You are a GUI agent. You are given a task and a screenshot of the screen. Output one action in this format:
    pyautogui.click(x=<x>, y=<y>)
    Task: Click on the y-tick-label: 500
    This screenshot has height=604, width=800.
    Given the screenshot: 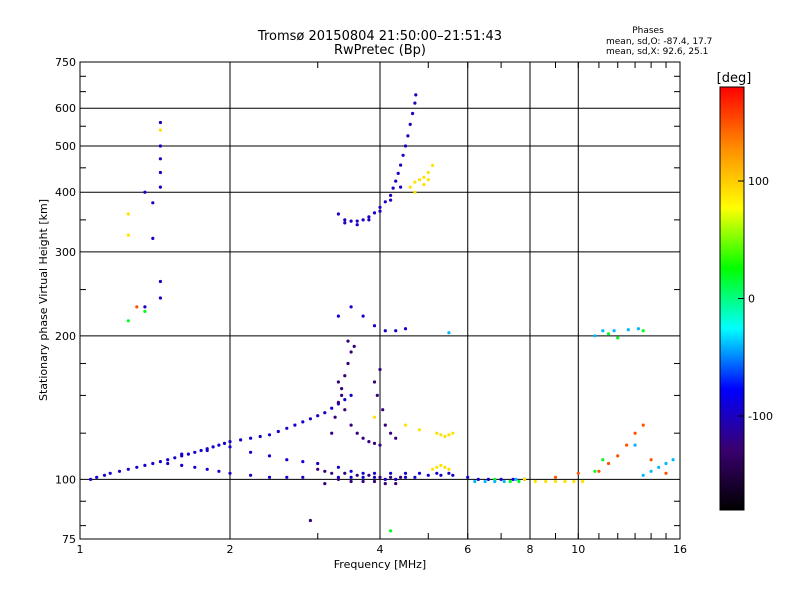 What is the action you would take?
    pyautogui.click(x=65, y=146)
    